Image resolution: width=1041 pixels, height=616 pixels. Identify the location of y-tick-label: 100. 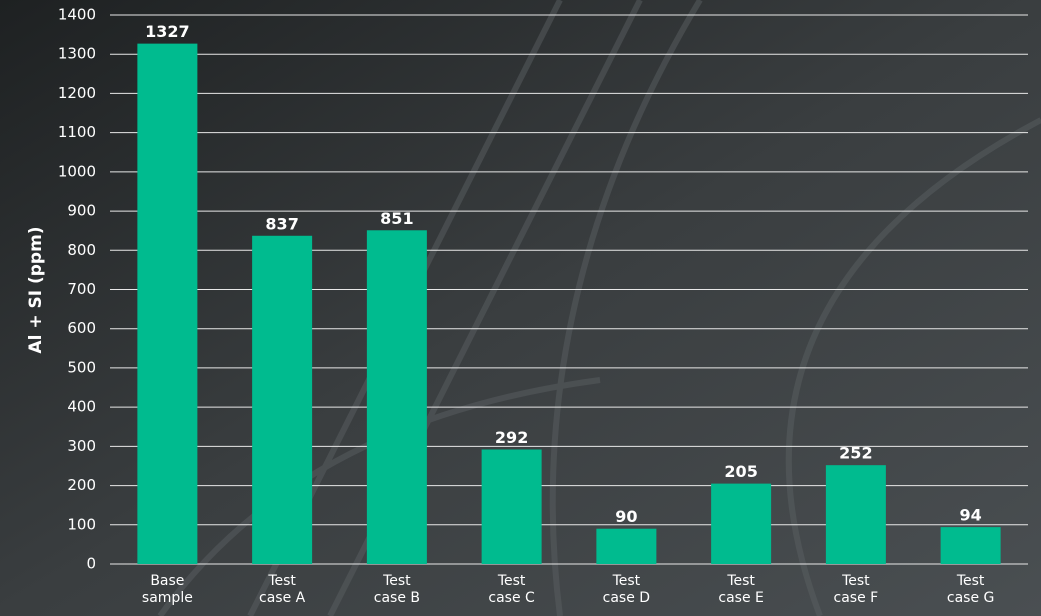
(81, 524).